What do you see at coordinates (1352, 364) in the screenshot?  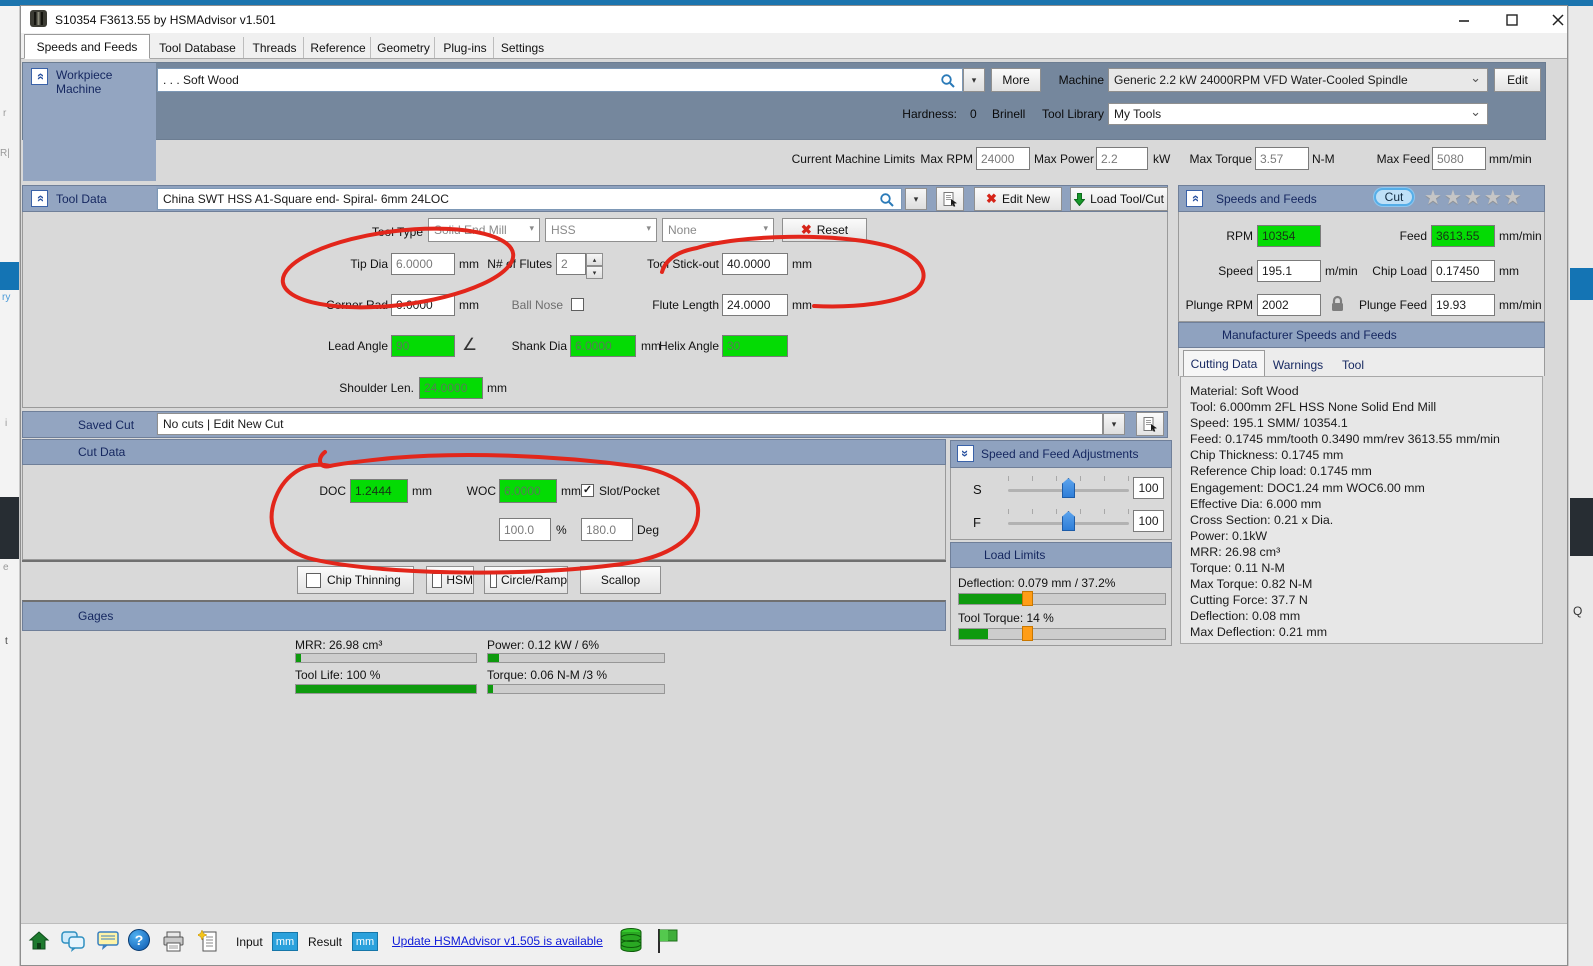 I see `tab-tool: Tool` at bounding box center [1352, 364].